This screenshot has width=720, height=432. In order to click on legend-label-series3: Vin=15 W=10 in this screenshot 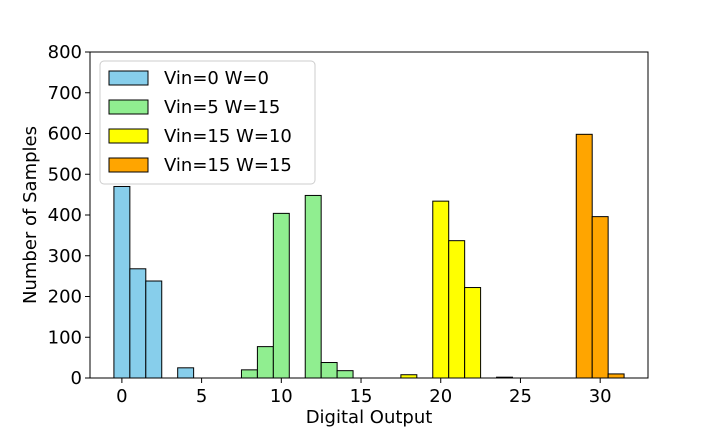, I will do `click(228, 136)`.